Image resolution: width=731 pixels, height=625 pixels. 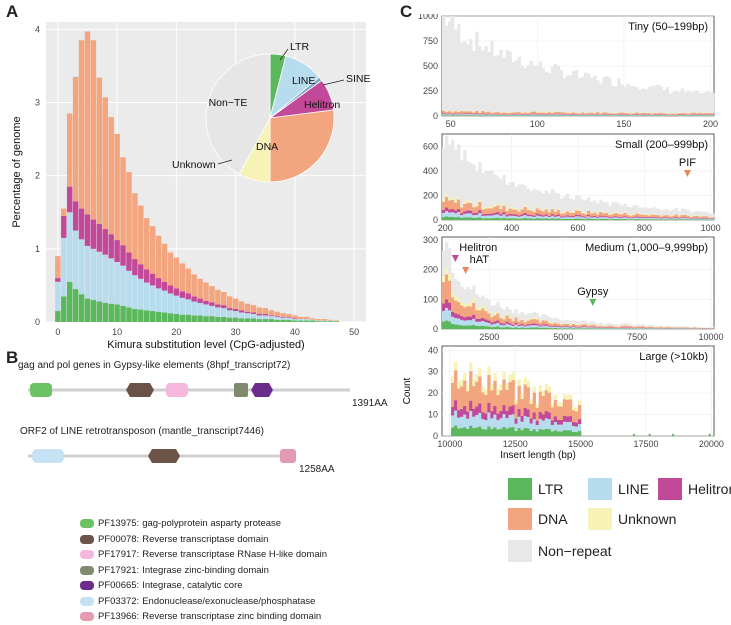 I want to click on pie-label-dna: DNA, so click(x=267, y=147).